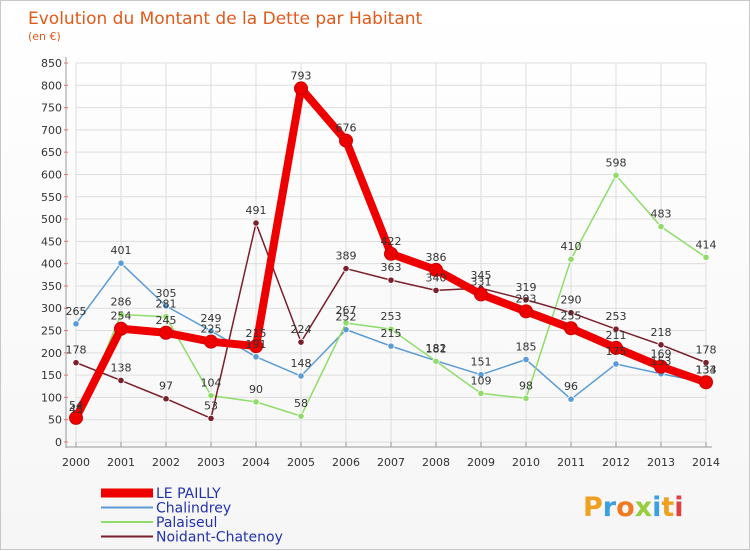 The height and width of the screenshot is (551, 750). What do you see at coordinates (571, 462) in the screenshot?
I see `x-tick-label: 2011` at bounding box center [571, 462].